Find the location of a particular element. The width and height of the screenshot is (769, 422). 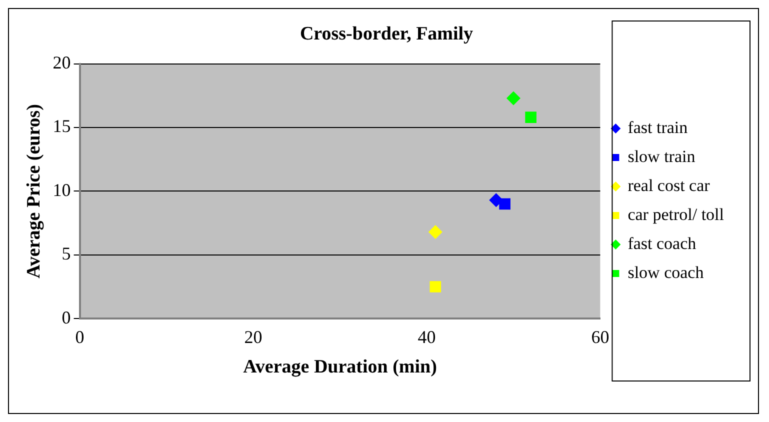

legend-label: slow coach is located at coordinates (666, 272).